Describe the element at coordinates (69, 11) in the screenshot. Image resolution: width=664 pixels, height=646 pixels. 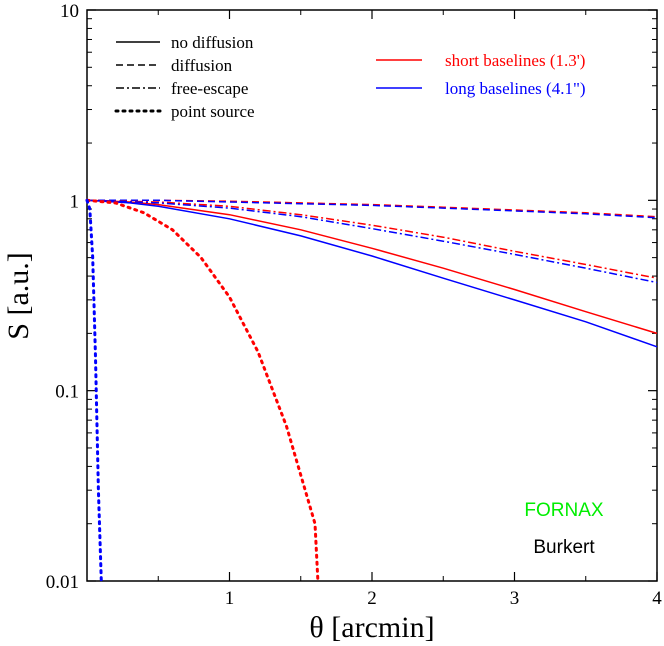
I see `y-tick-label: 10` at that location.